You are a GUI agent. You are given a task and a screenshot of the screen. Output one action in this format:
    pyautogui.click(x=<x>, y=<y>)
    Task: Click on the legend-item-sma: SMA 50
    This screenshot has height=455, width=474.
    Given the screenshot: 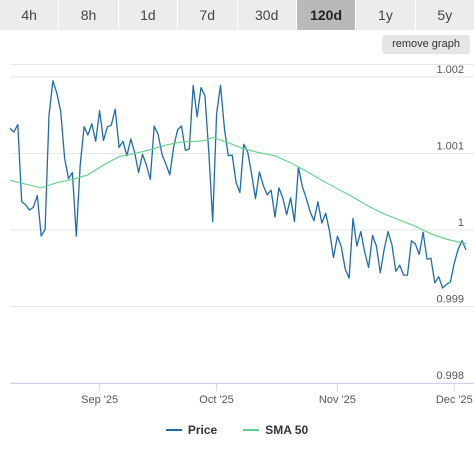 What is the action you would take?
    pyautogui.click(x=275, y=430)
    